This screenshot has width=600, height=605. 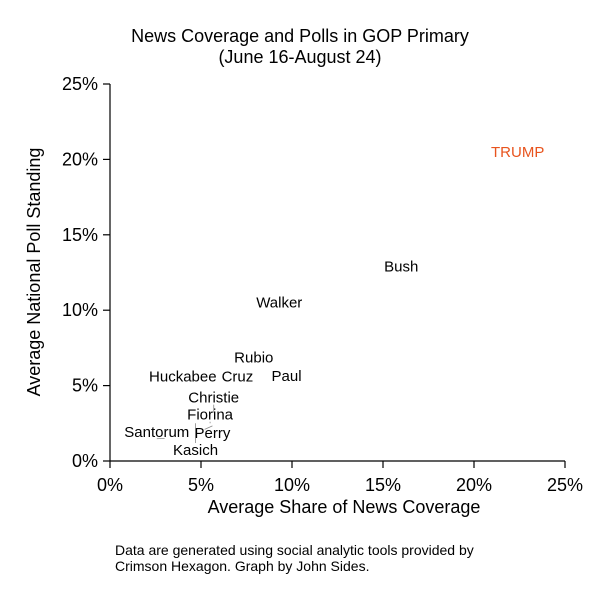 I want to click on point-label-trump: TRUMP, so click(x=517, y=152).